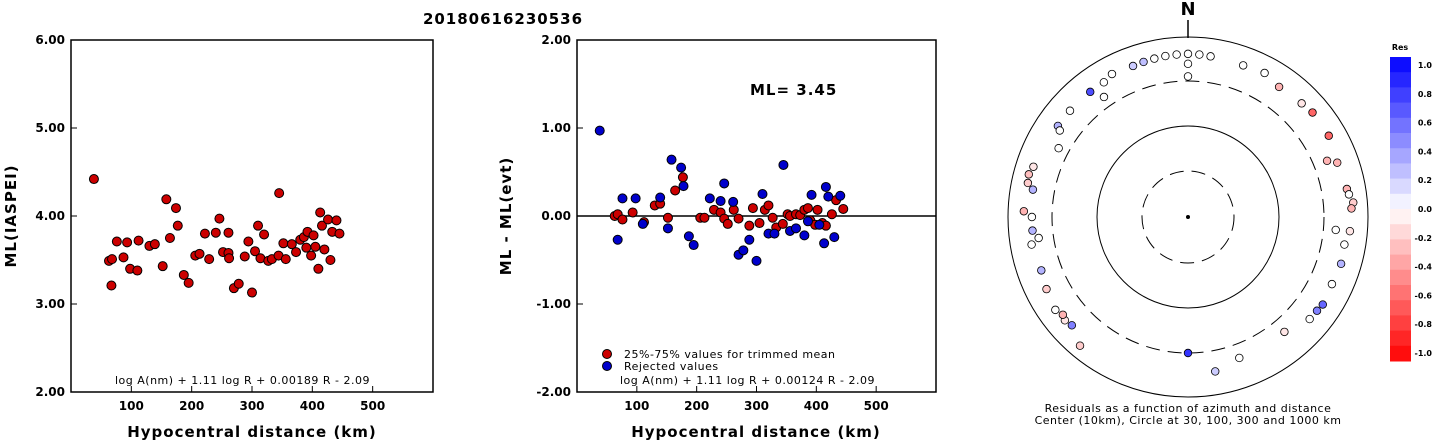 Image resolution: width=1437 pixels, height=441 pixels. I want to click on plot1-x-tick-label: 100, so click(131, 406).